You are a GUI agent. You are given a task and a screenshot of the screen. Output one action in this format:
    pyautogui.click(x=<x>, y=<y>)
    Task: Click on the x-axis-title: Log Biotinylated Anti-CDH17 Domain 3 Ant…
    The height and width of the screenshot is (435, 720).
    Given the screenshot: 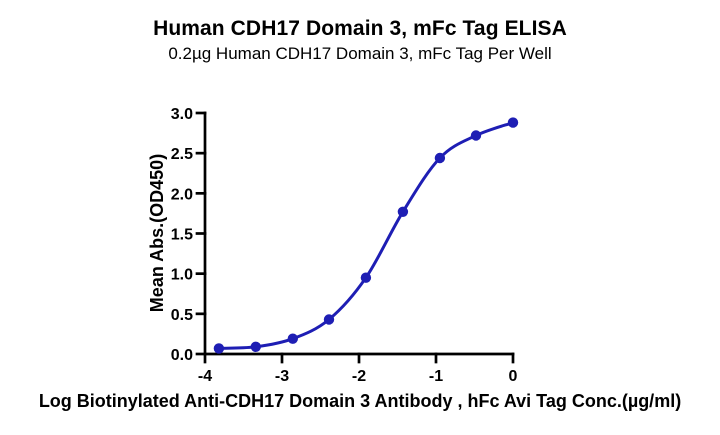 What is the action you would take?
    pyautogui.click(x=360, y=401)
    